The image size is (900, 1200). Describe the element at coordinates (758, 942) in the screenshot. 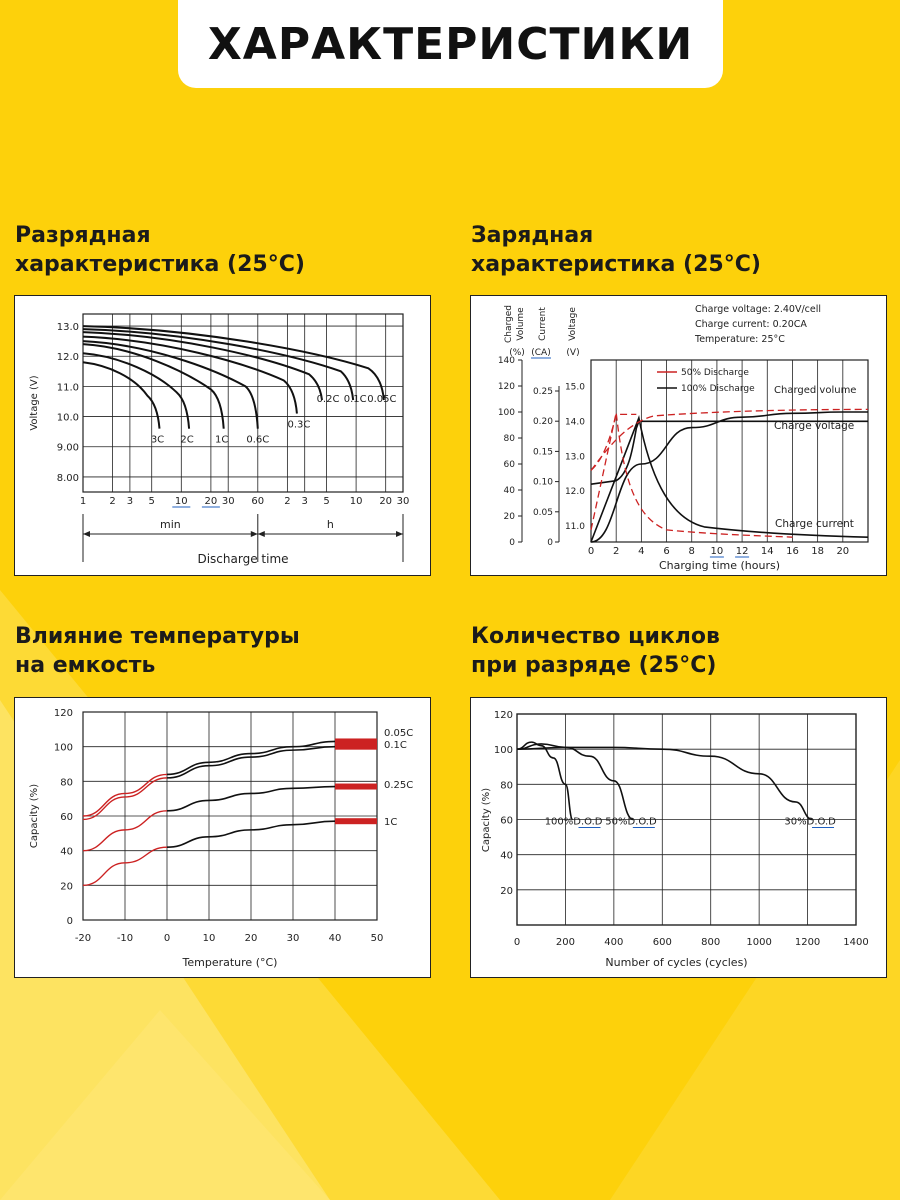

I see `x-tick-label: 1000` at that location.